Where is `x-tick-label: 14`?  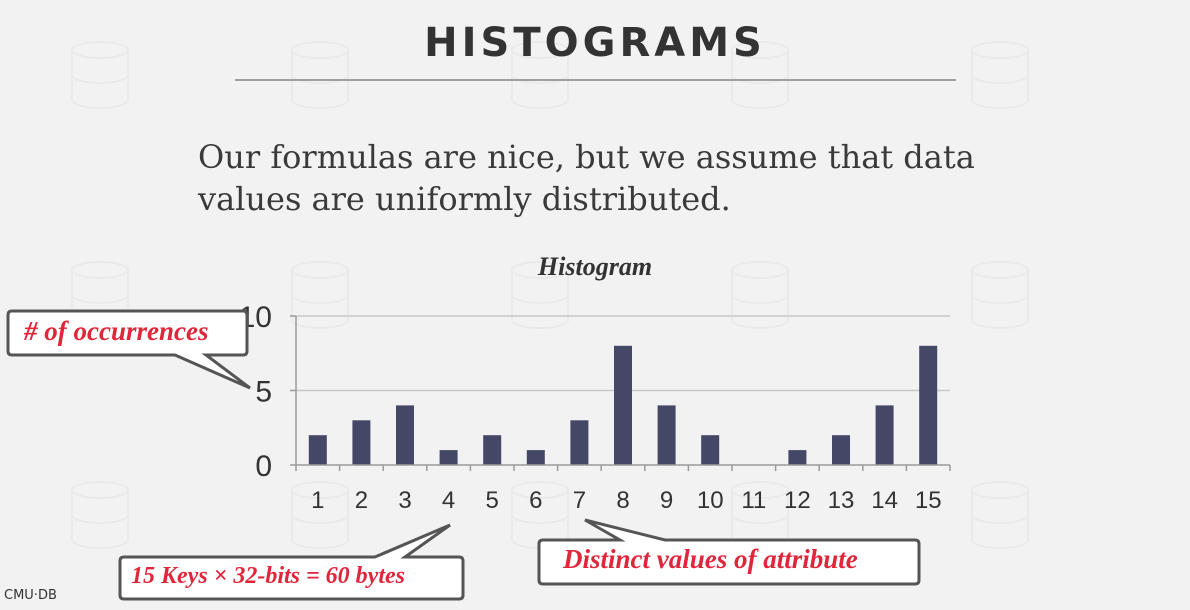
x-tick-label: 14 is located at coordinates (884, 500).